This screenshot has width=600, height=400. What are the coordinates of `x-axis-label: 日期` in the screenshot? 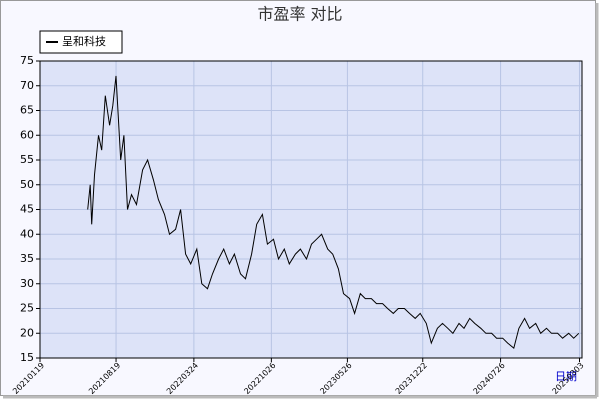 It's located at (566, 376).